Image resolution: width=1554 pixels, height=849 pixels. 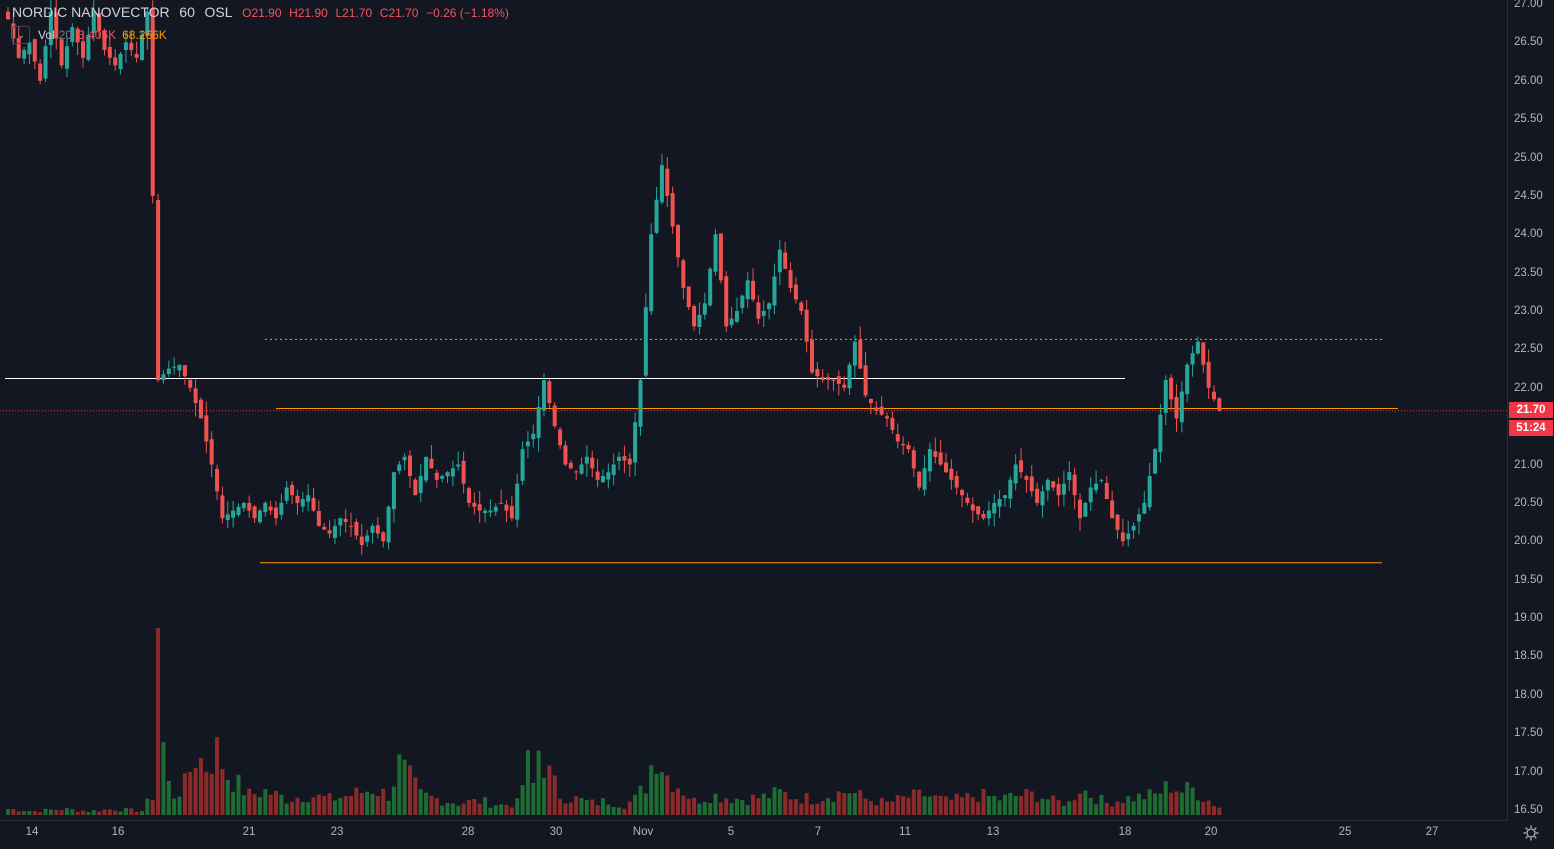 I want to click on price-tick-label: 26.50, so click(x=1528, y=42).